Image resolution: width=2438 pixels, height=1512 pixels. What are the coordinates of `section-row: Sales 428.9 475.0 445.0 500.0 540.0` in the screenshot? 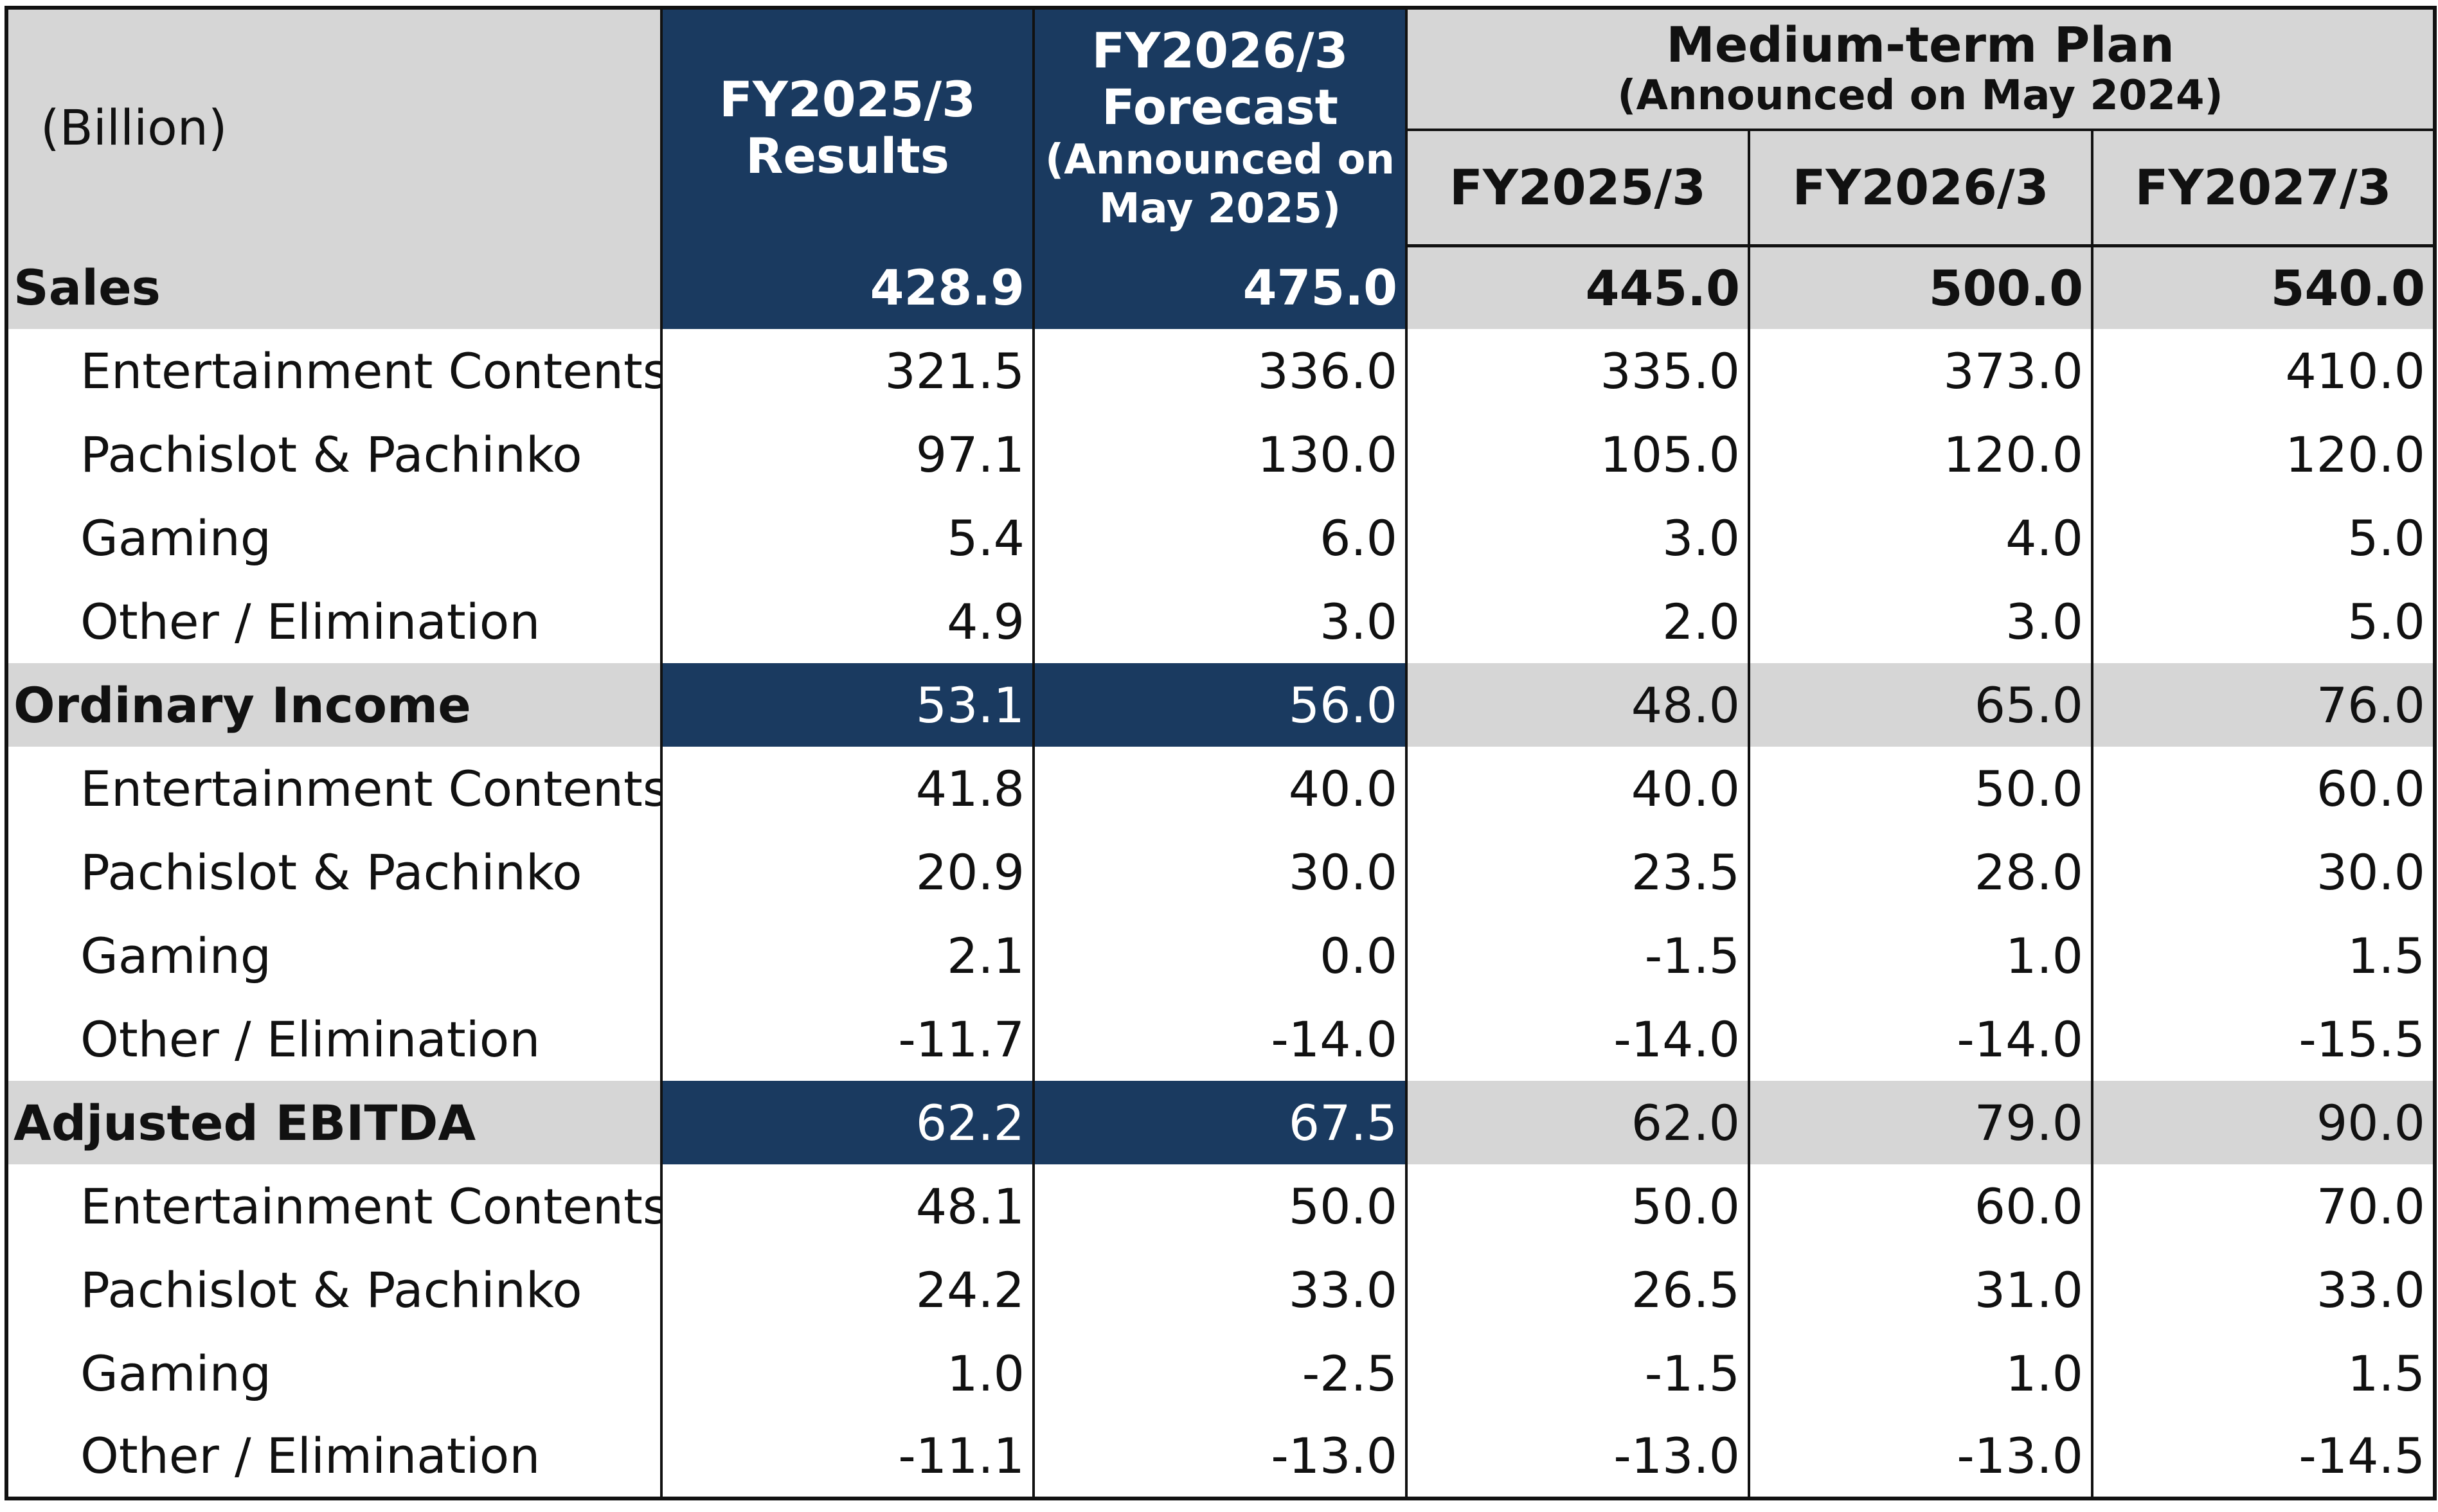 It's located at (1221, 287).